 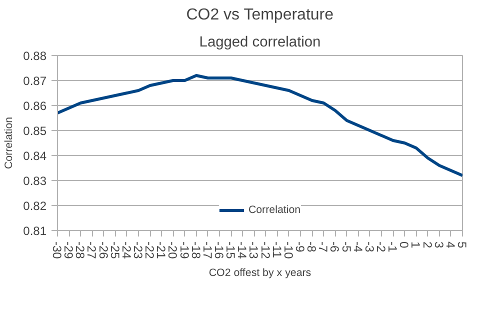 What do you see at coordinates (35, 131) in the screenshot?
I see `y-tick-label: 0.85` at bounding box center [35, 131].